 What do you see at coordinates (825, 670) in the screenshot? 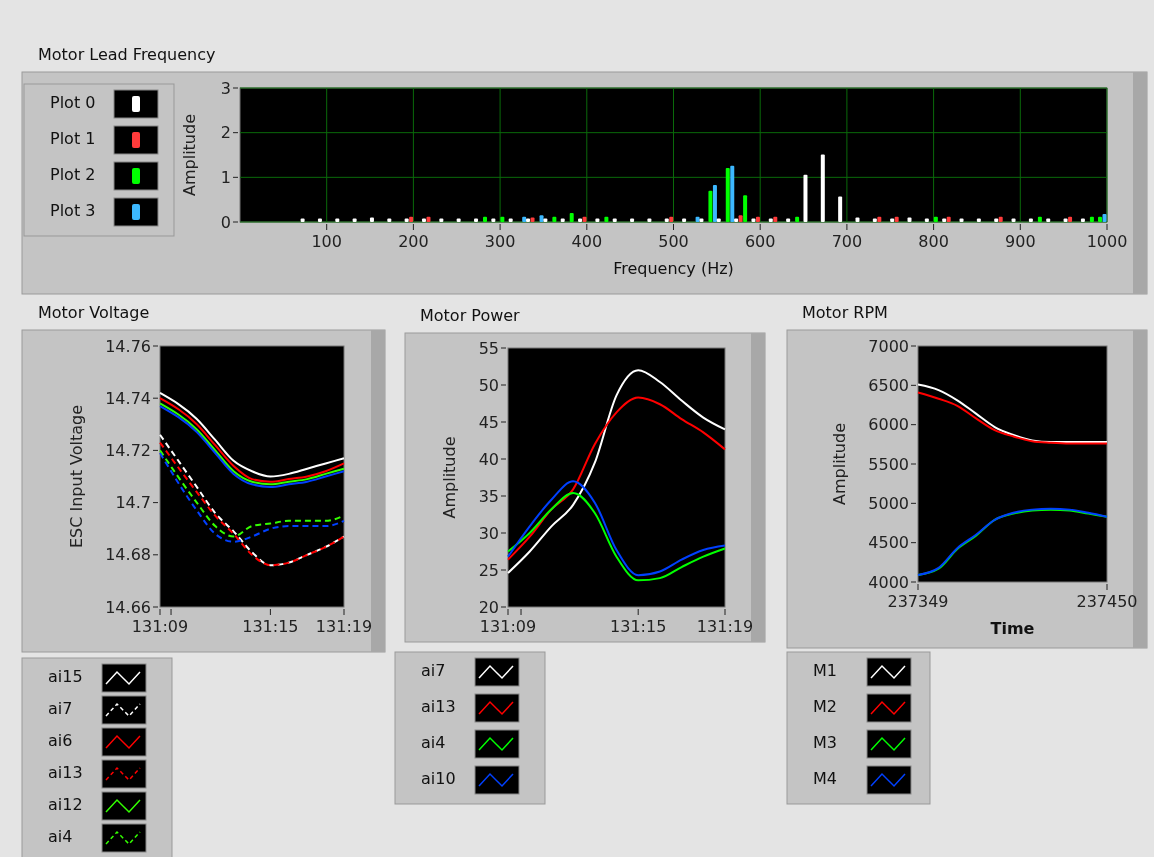
I see `legend-label: M1` at bounding box center [825, 670].